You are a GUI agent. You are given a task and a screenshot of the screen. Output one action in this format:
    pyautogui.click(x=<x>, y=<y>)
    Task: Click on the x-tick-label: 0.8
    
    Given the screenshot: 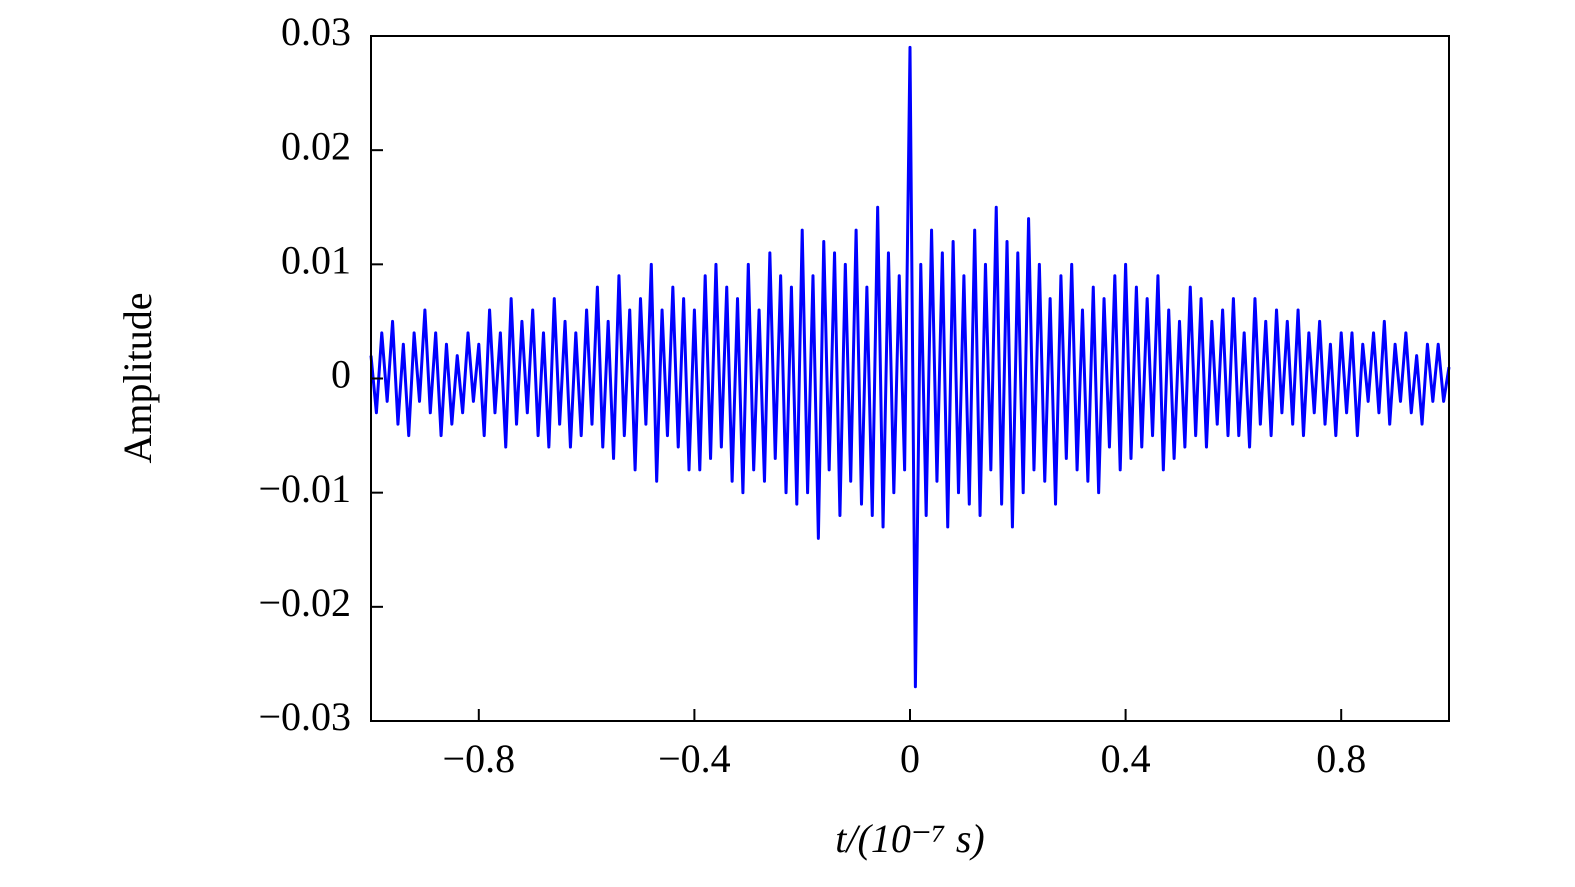 What is the action you would take?
    pyautogui.click(x=1341, y=758)
    